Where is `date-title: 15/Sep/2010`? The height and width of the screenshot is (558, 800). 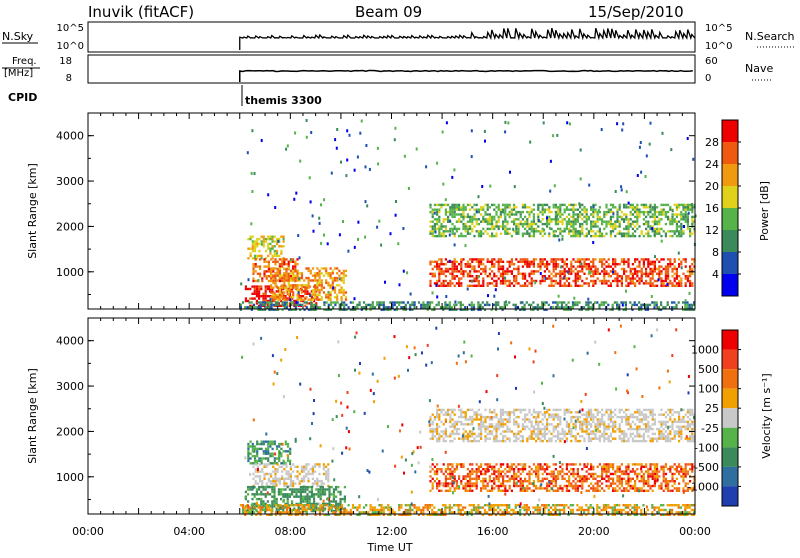
date-title: 15/Sep/2010 is located at coordinates (636, 12).